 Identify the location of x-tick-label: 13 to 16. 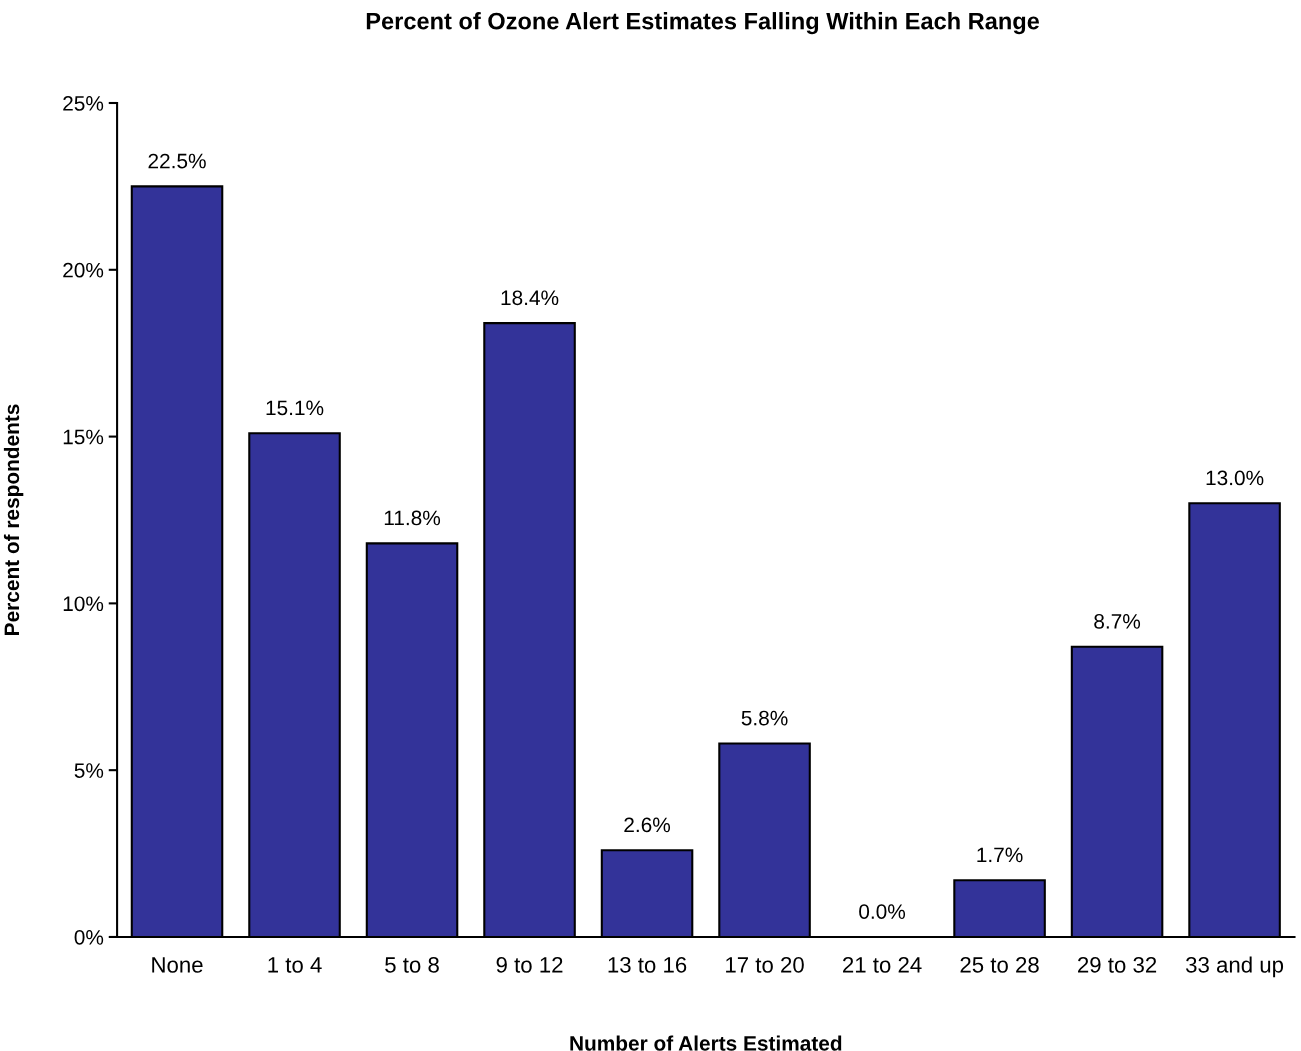
(647, 965).